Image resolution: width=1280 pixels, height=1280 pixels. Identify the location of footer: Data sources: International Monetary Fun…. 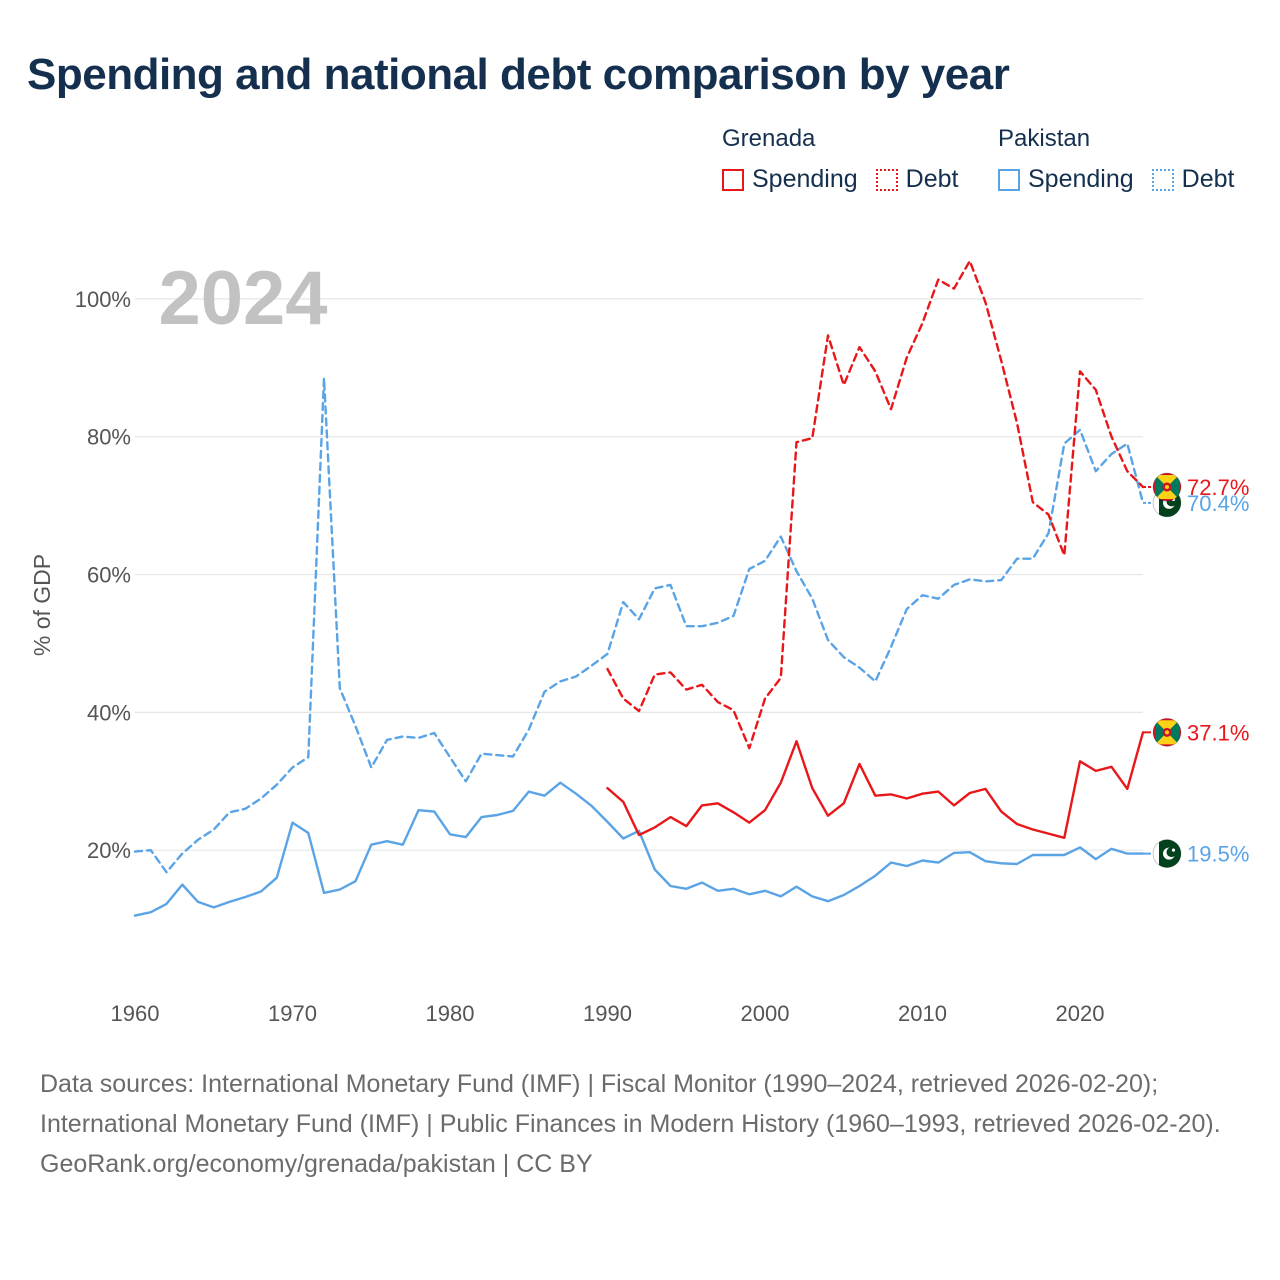
(640, 1124).